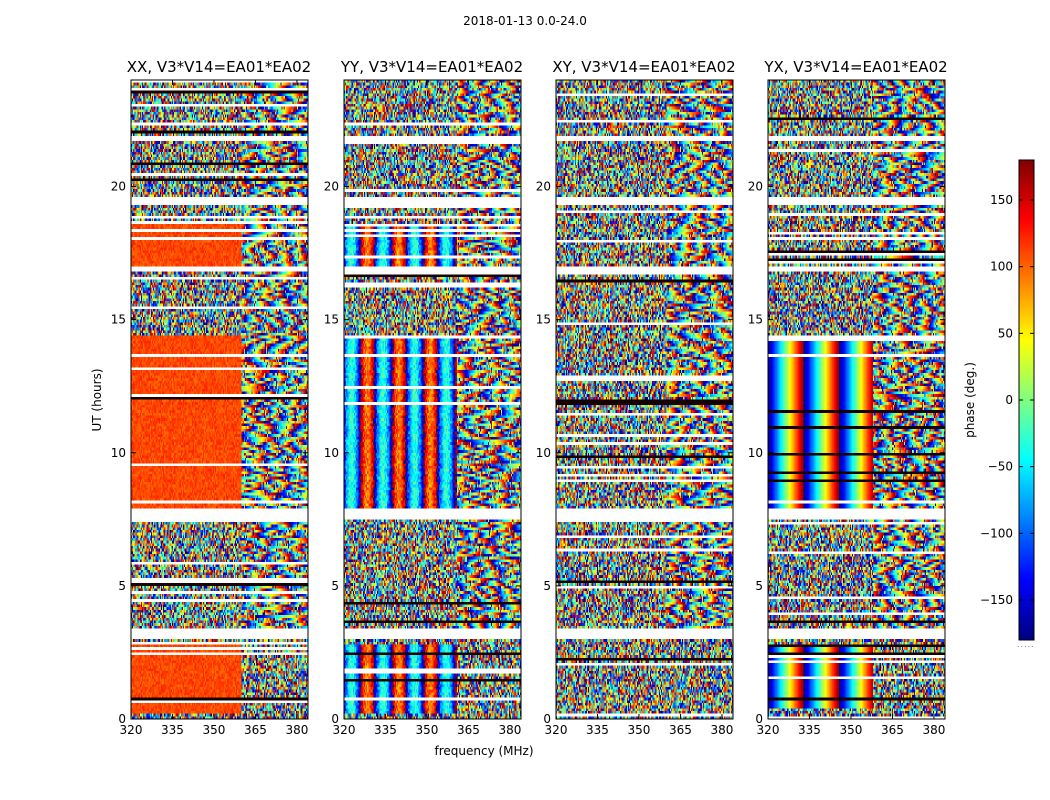 The width and height of the screenshot is (1050, 800). I want to click on colorbar-tick-label: 150, so click(1001, 200).